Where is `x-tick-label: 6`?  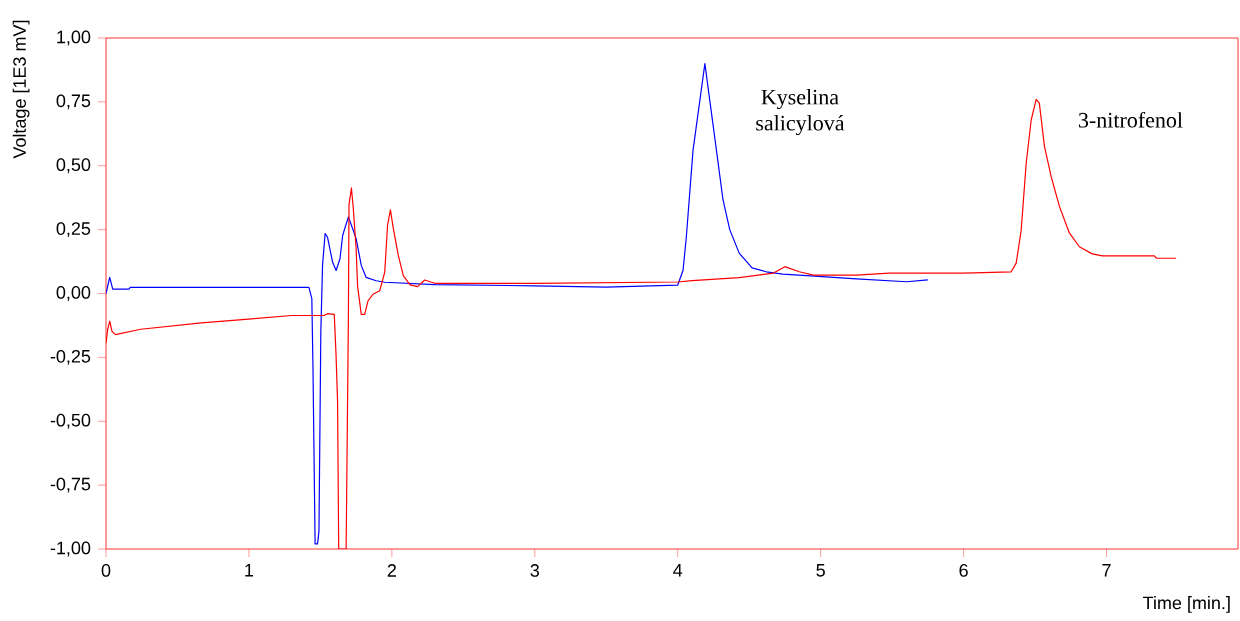
x-tick-label: 6 is located at coordinates (963, 570).